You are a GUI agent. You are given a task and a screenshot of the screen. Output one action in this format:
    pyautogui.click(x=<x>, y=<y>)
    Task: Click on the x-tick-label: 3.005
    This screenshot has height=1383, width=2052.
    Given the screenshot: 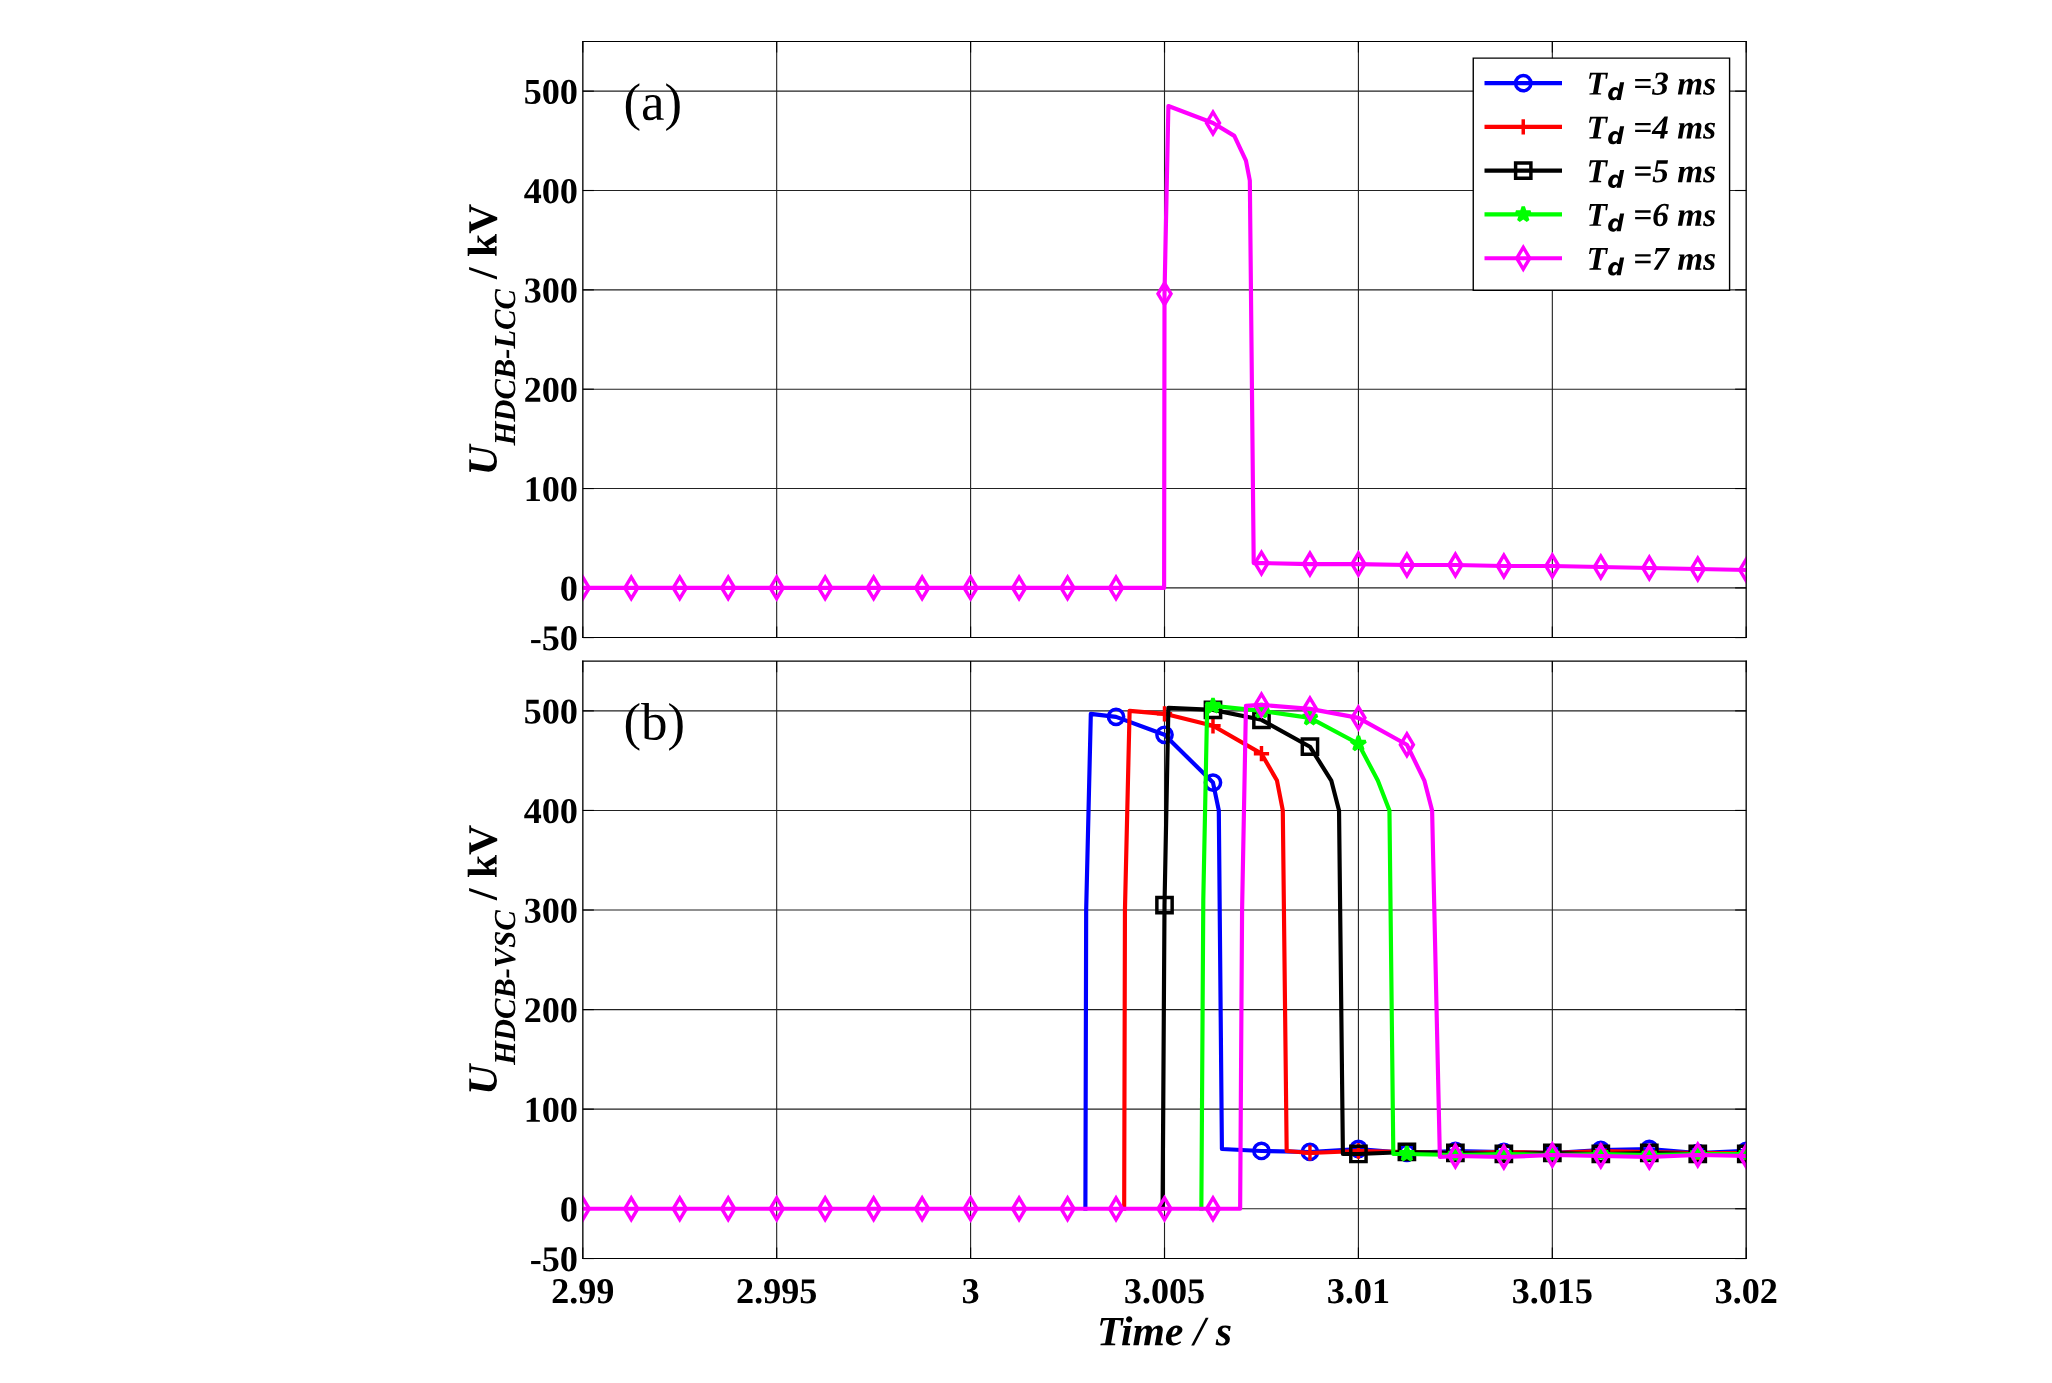 What is the action you would take?
    pyautogui.click(x=1164, y=1291)
    